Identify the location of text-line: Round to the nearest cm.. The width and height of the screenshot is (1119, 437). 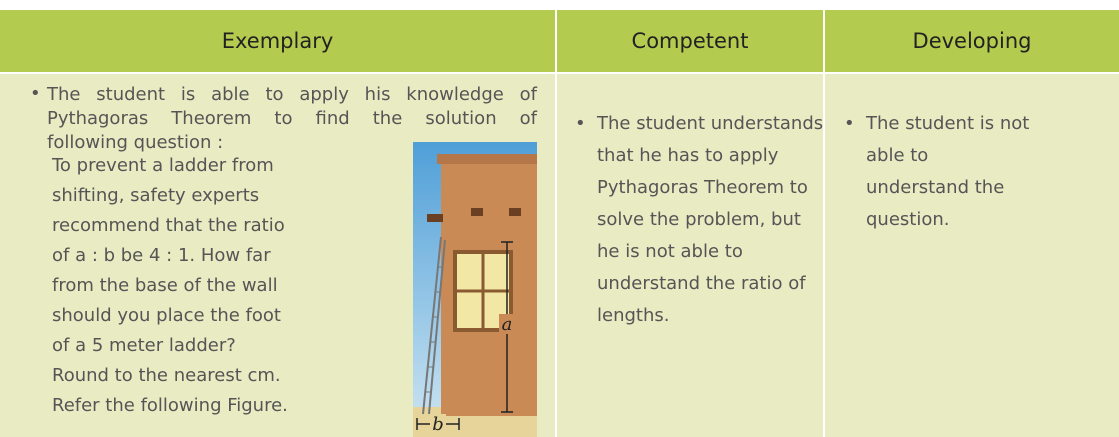
(166, 375).